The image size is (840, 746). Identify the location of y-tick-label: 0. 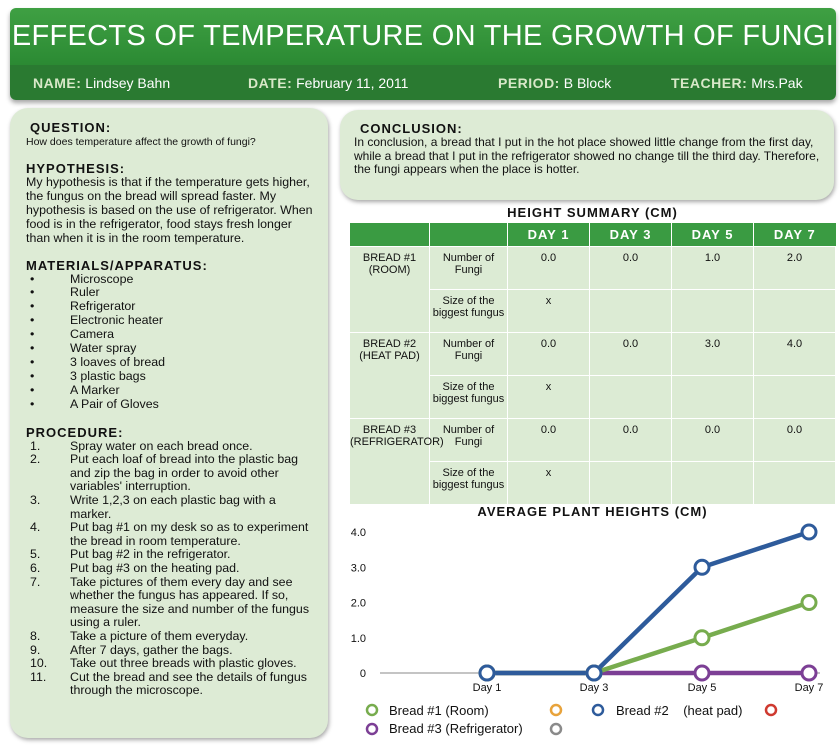
(363, 674).